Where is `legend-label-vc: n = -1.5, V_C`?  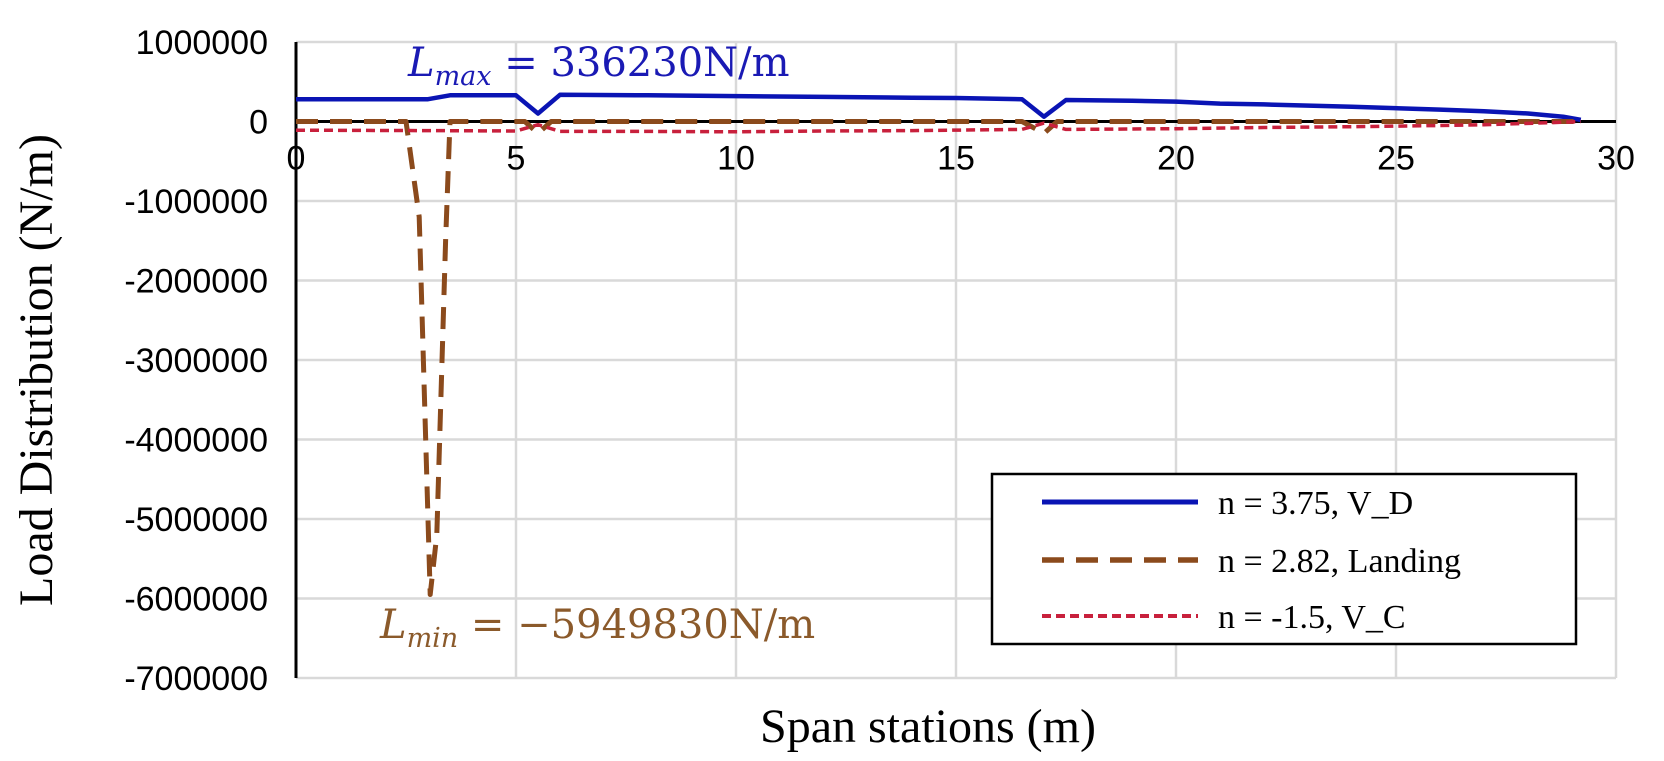 legend-label-vc: n = -1.5, V_C is located at coordinates (1312, 617).